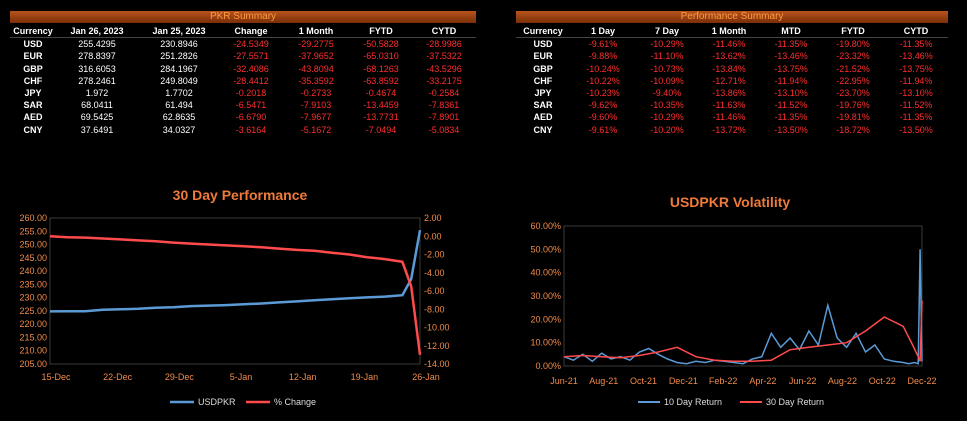 The height and width of the screenshot is (421, 967). I want to click on table-cell: -7.9103, so click(316, 105).